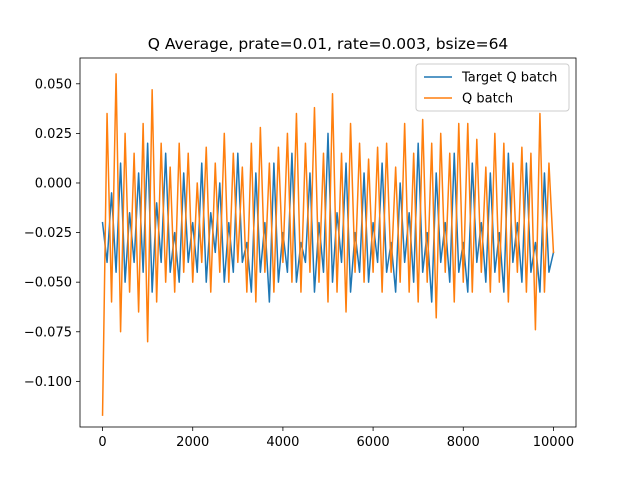 The width and height of the screenshot is (640, 480). I want to click on y-tick-label: 0.000, so click(53, 183).